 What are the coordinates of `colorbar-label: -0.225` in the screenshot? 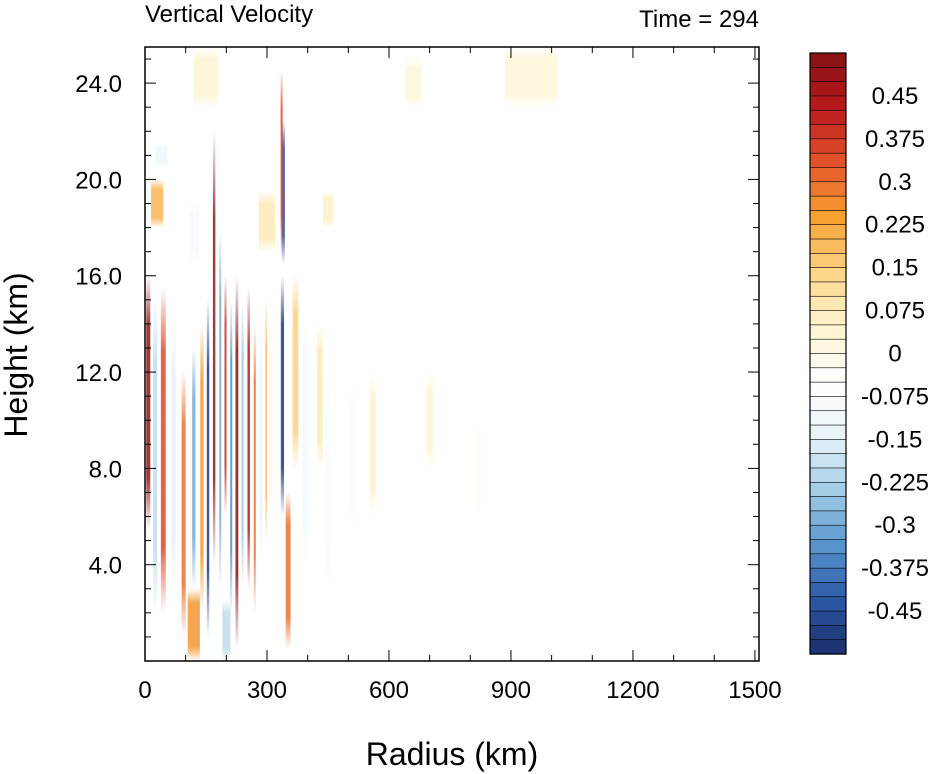 It's located at (895, 482).